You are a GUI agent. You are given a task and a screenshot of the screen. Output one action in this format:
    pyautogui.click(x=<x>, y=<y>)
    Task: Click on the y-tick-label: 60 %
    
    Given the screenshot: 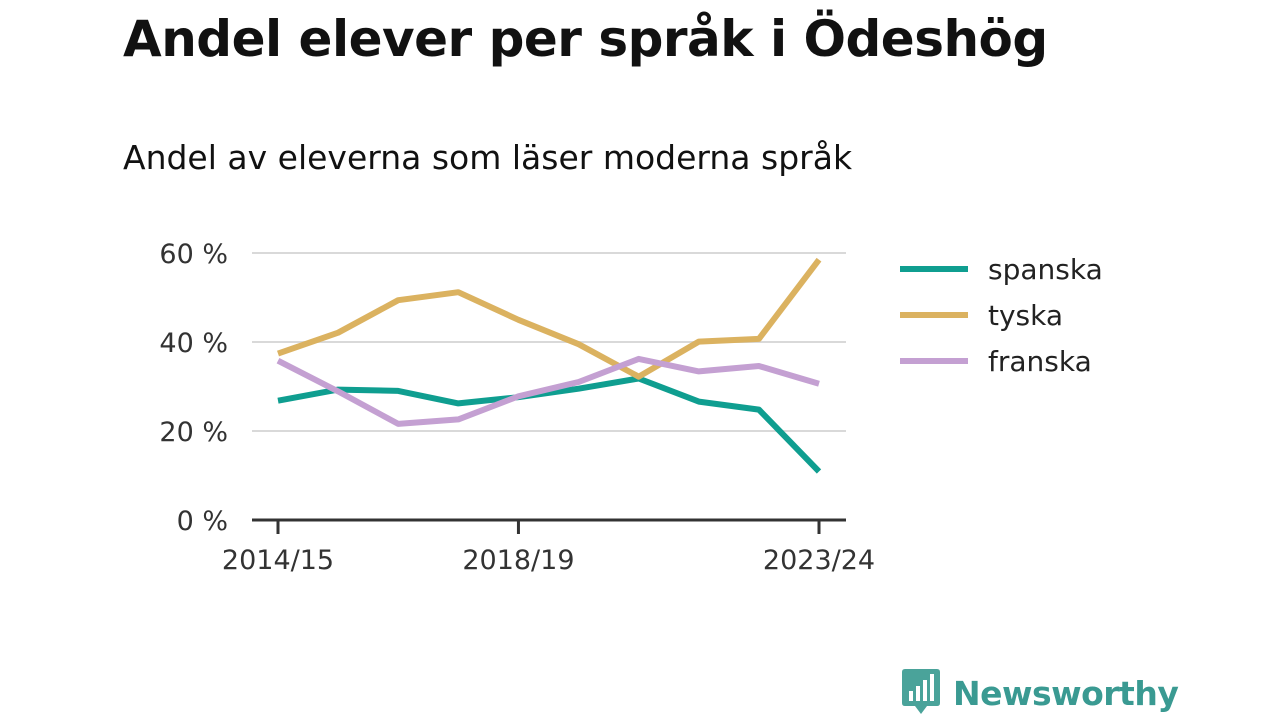 What is the action you would take?
    pyautogui.click(x=193, y=254)
    